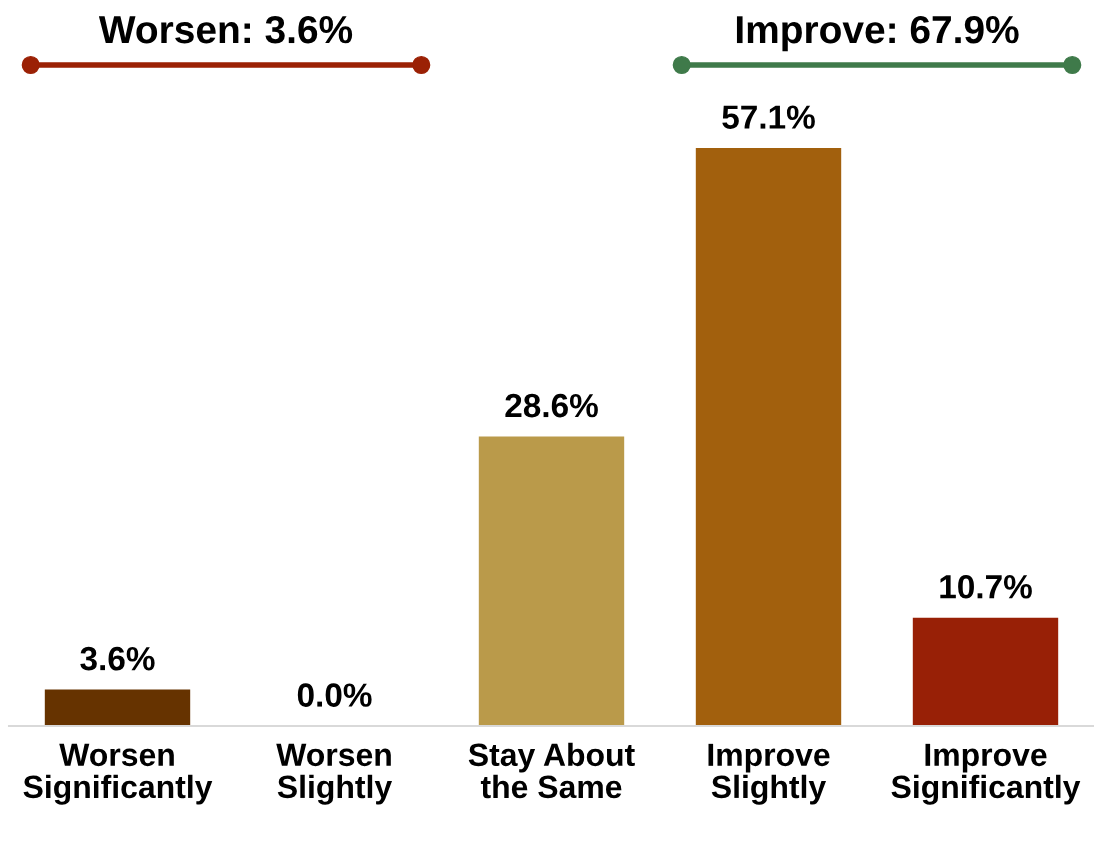 Image resolution: width=1094 pixels, height=851 pixels. What do you see at coordinates (877, 33) in the screenshot?
I see `text: Improve: 67.9%` at bounding box center [877, 33].